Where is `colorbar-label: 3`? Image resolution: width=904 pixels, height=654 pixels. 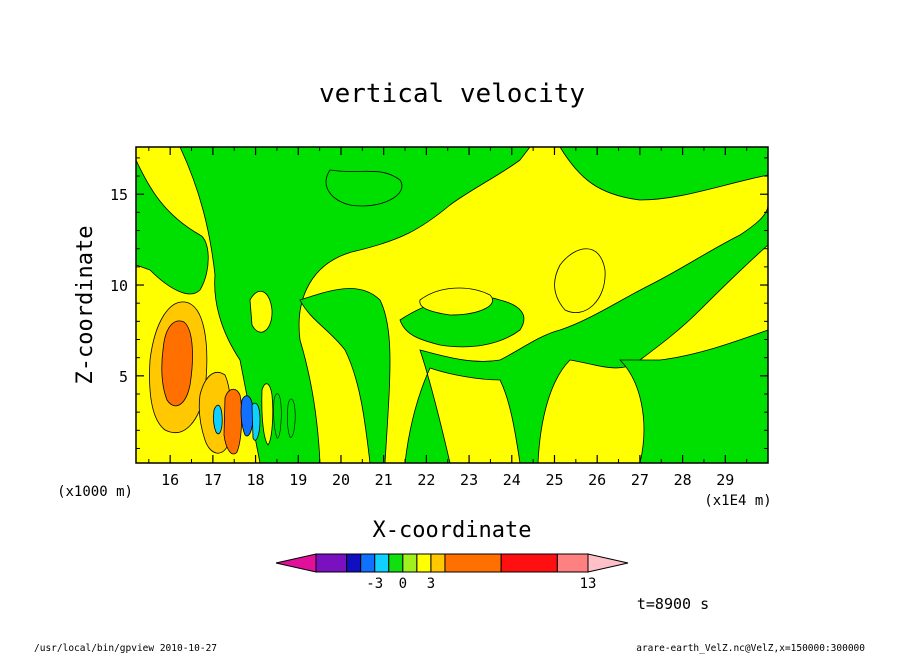 colorbar-label: 3 is located at coordinates (431, 584).